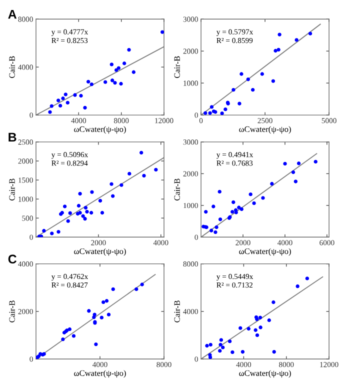 The width and height of the screenshot is (346, 390). I want to click on chart-title: C, so click(12, 259).